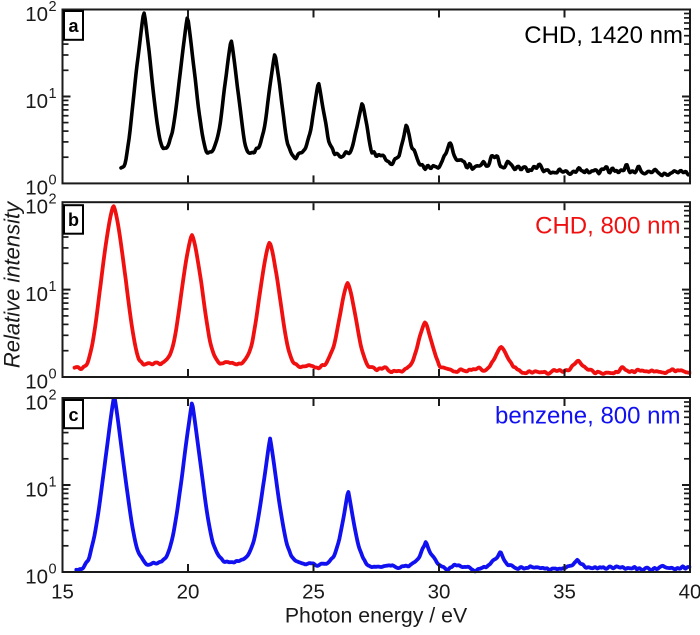 The image size is (700, 635). Describe the element at coordinates (62, 592) in the screenshot. I see `svg-text: 15` at that location.